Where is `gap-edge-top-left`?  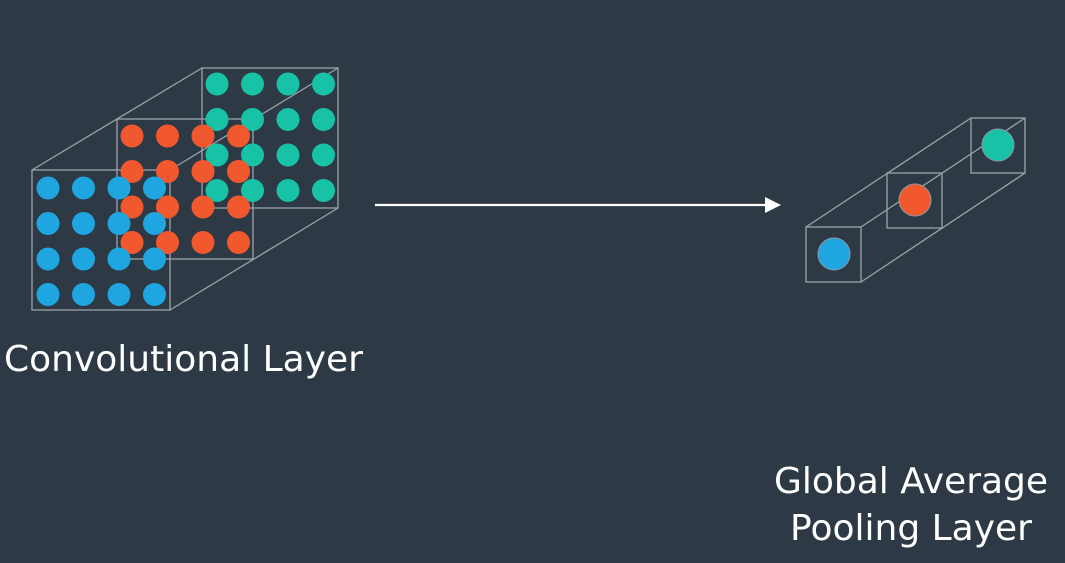
gap-edge-top-left is located at coordinates (888, 172).